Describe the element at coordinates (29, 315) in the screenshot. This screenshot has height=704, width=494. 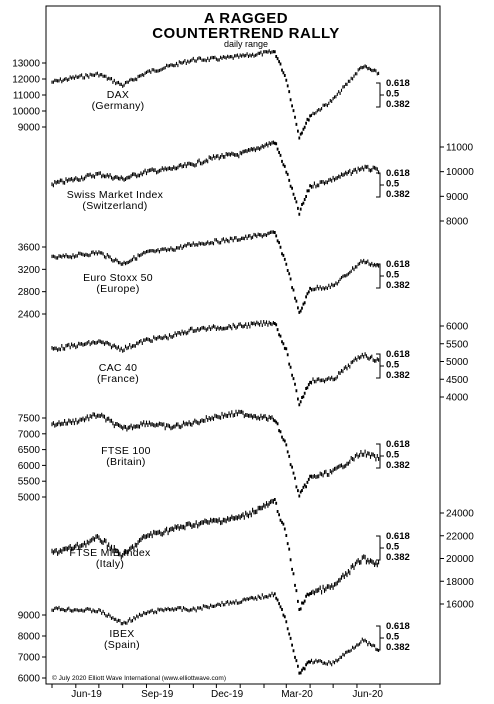
I see `y-tick-label: 2400` at that location.